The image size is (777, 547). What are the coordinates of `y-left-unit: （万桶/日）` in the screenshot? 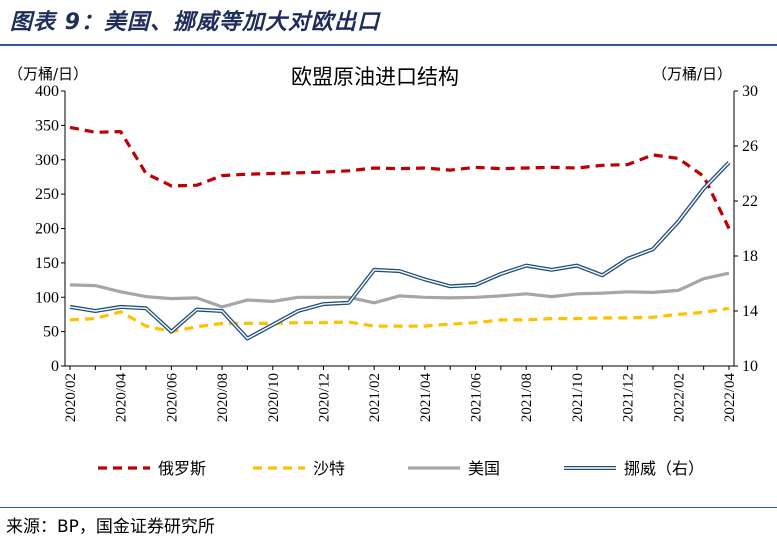 It's located at (48, 74).